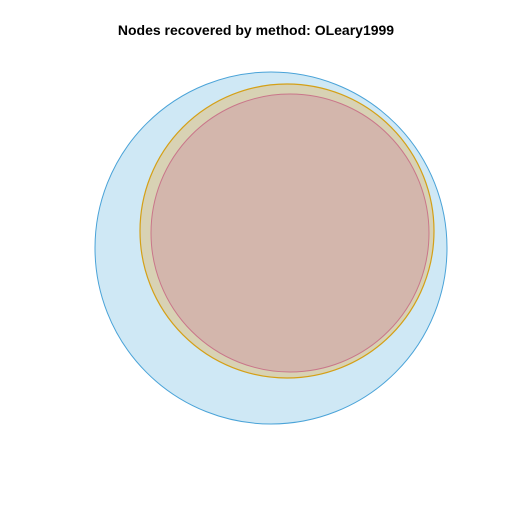 The image size is (512, 512). I want to click on figure-title: Nodes recovered by method: OLeary1999, so click(256, 30).